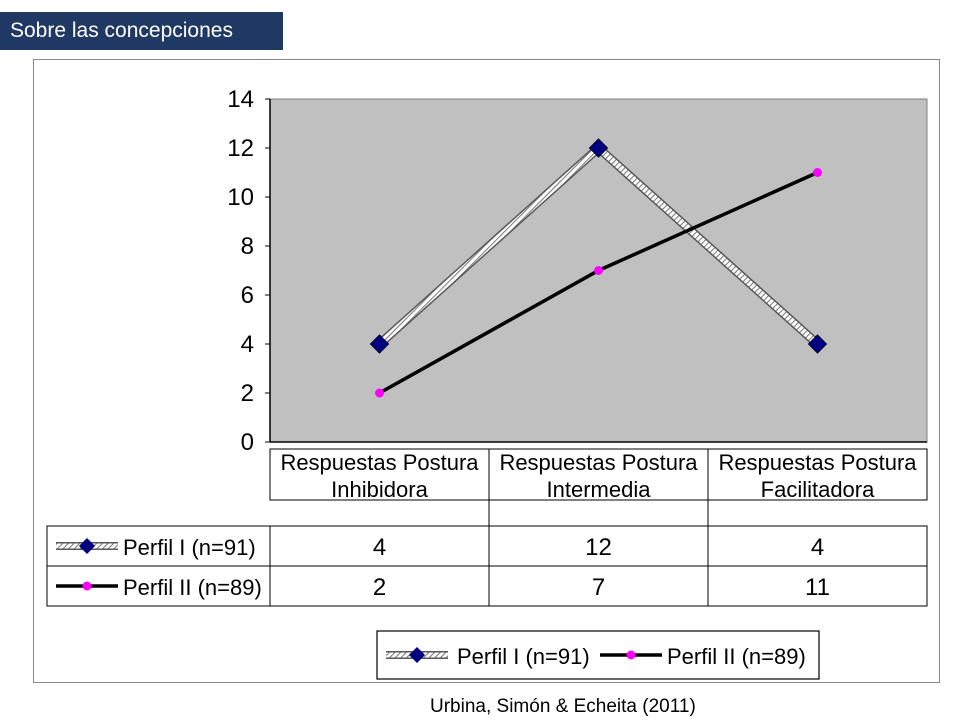 This screenshot has width=960, height=720. What do you see at coordinates (818, 489) in the screenshot?
I see `category-label: Facilitadora` at bounding box center [818, 489].